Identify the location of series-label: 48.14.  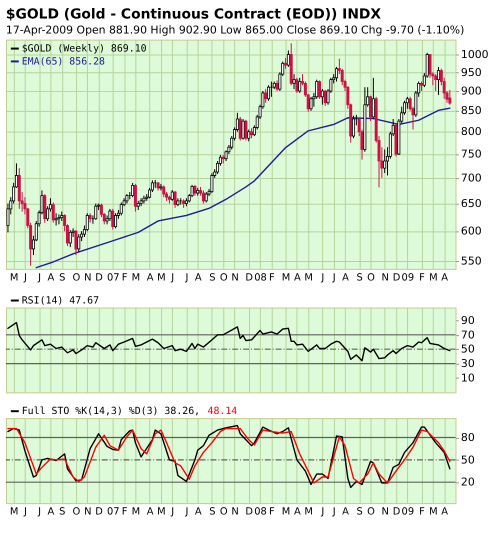
(222, 412).